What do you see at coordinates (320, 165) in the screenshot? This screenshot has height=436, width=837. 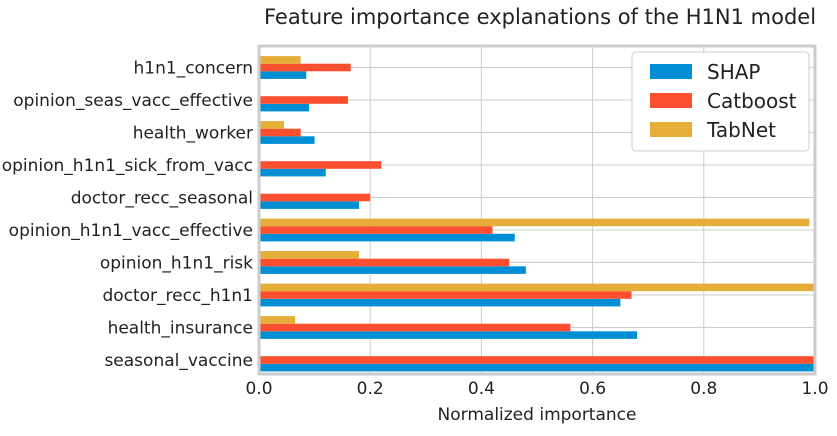 I see `bar-catboost-opinion_h1n1_sick_from_vacc` at bounding box center [320, 165].